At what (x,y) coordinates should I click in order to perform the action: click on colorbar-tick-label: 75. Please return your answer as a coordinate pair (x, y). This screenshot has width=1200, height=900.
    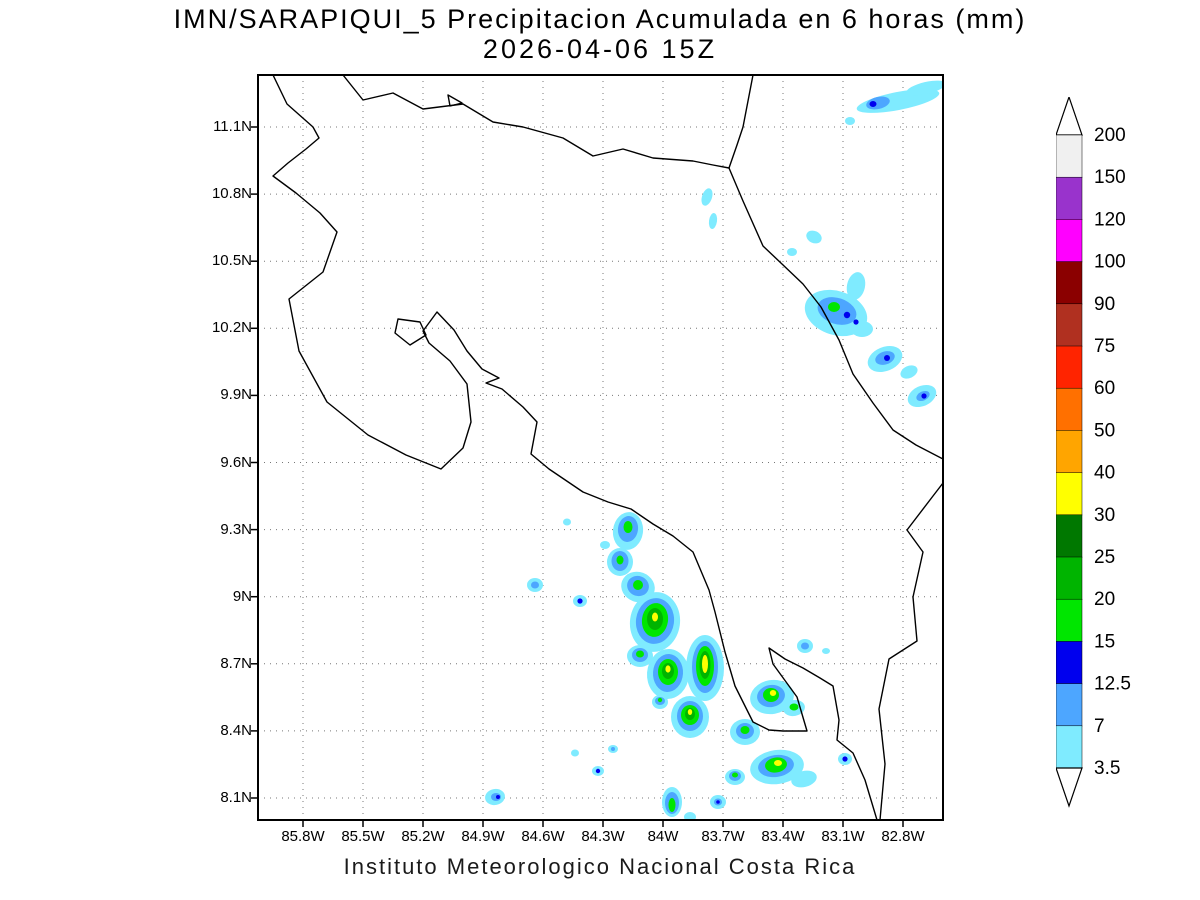
    Looking at the image, I should click on (1104, 346).